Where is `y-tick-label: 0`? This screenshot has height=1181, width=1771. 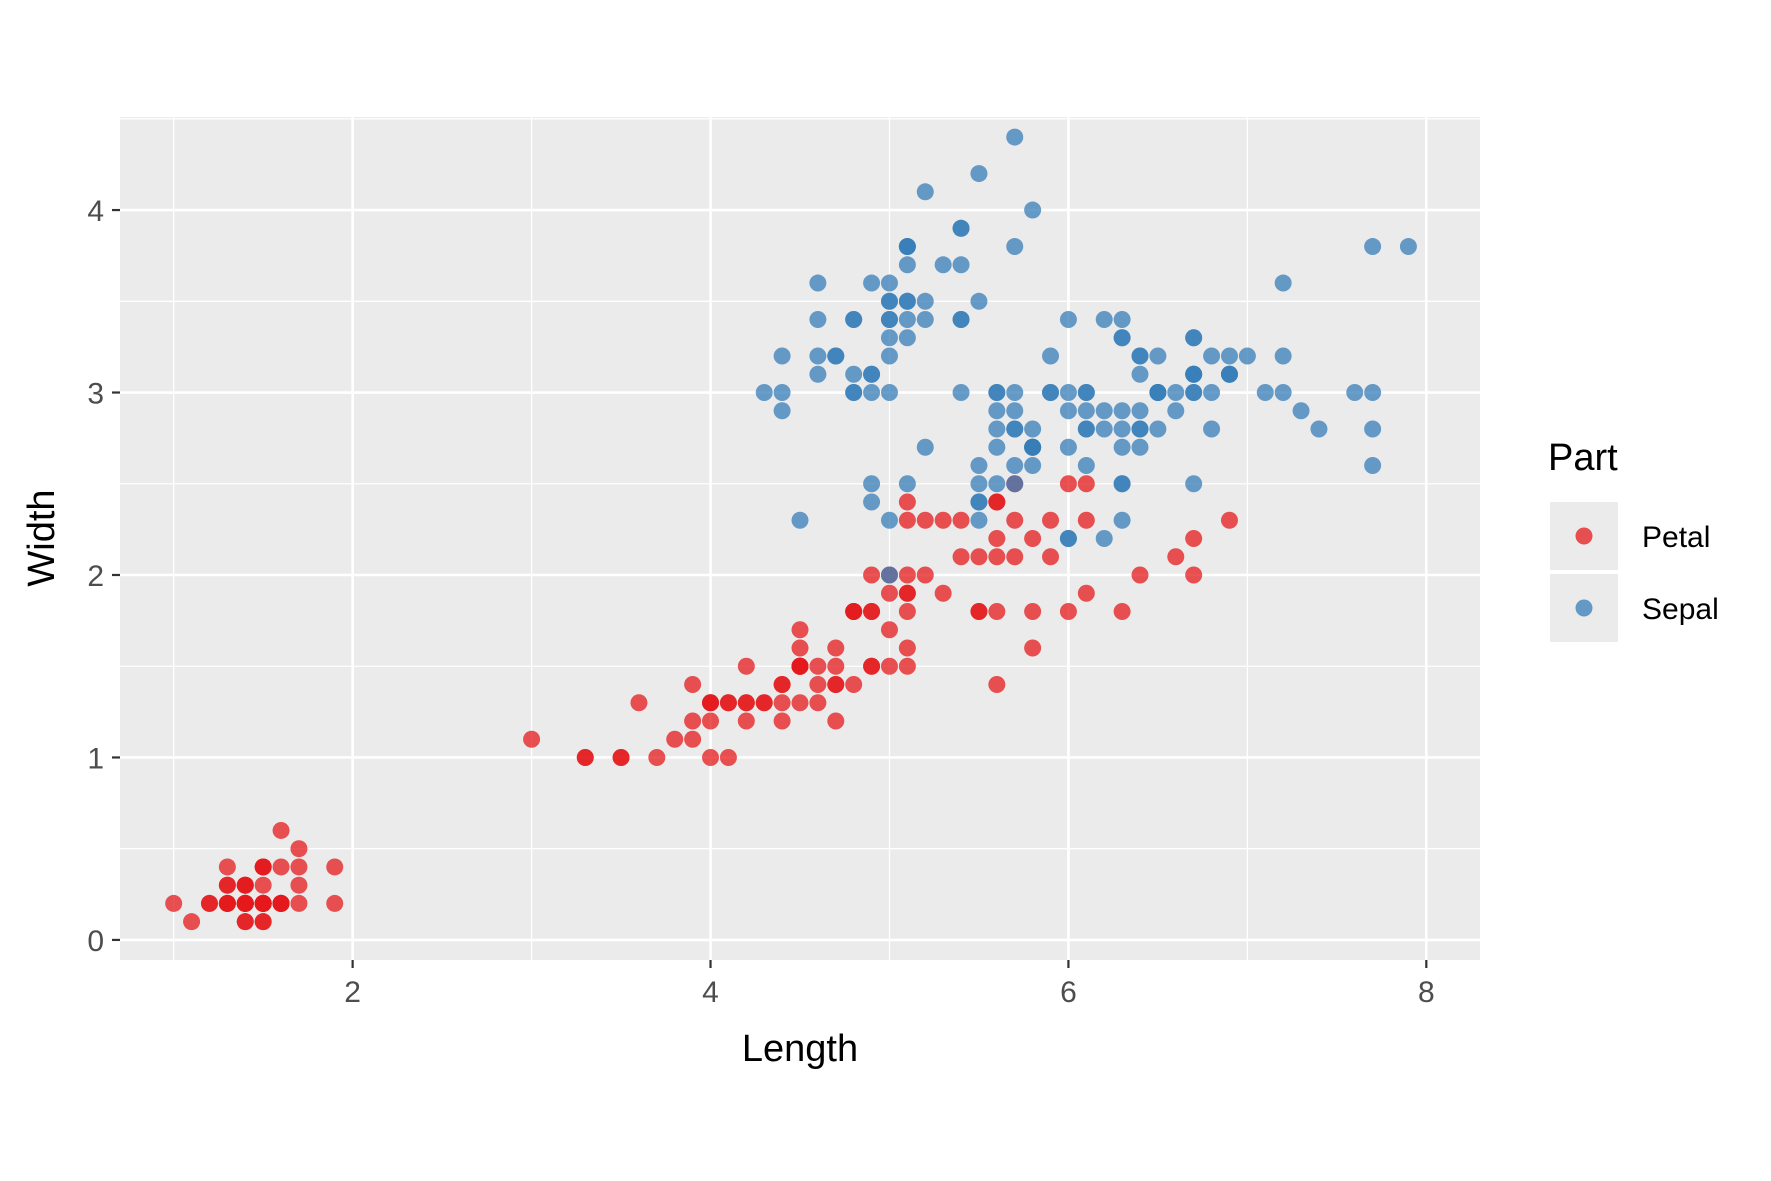 y-tick-label: 0 is located at coordinates (95, 941).